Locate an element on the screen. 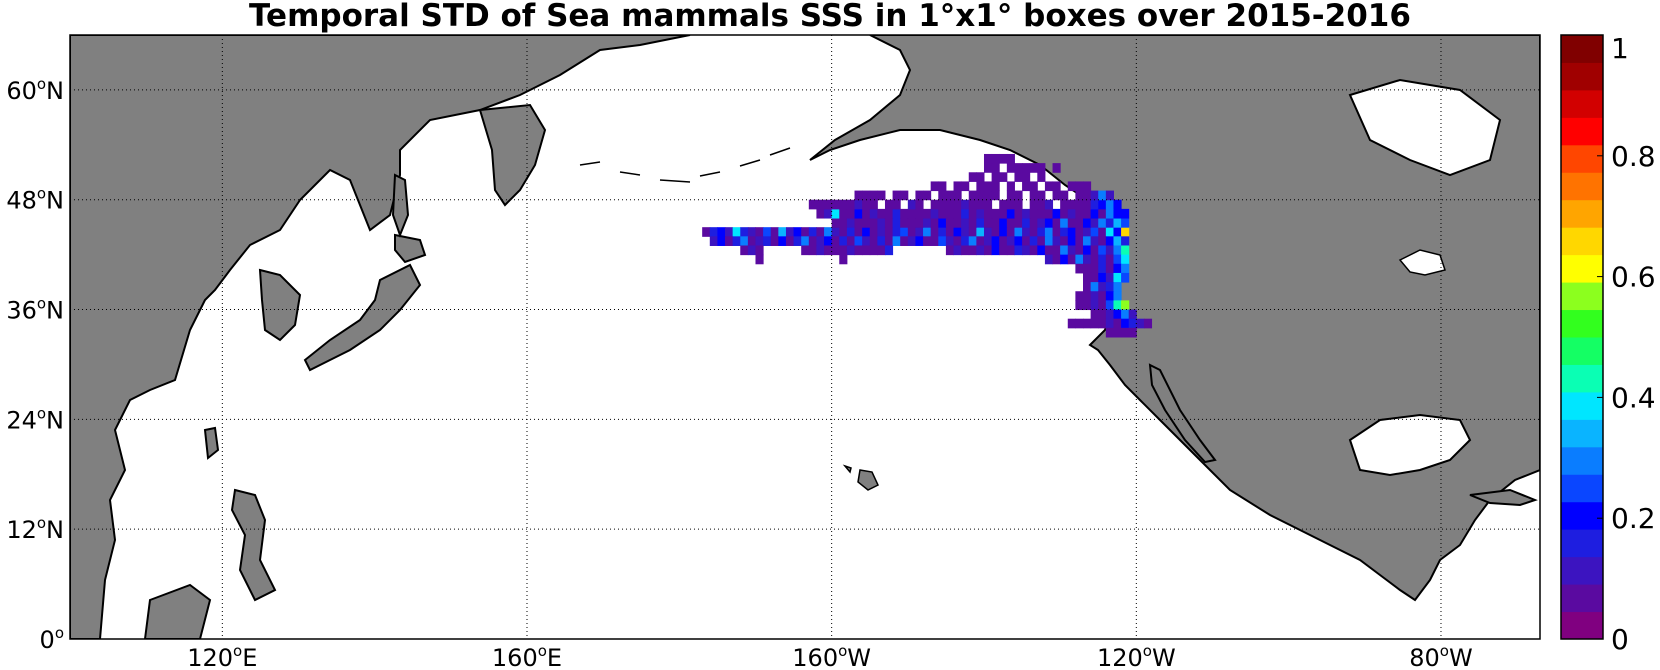 The image size is (1660, 670). colorbar-tick-label: 1 is located at coordinates (1620, 48).